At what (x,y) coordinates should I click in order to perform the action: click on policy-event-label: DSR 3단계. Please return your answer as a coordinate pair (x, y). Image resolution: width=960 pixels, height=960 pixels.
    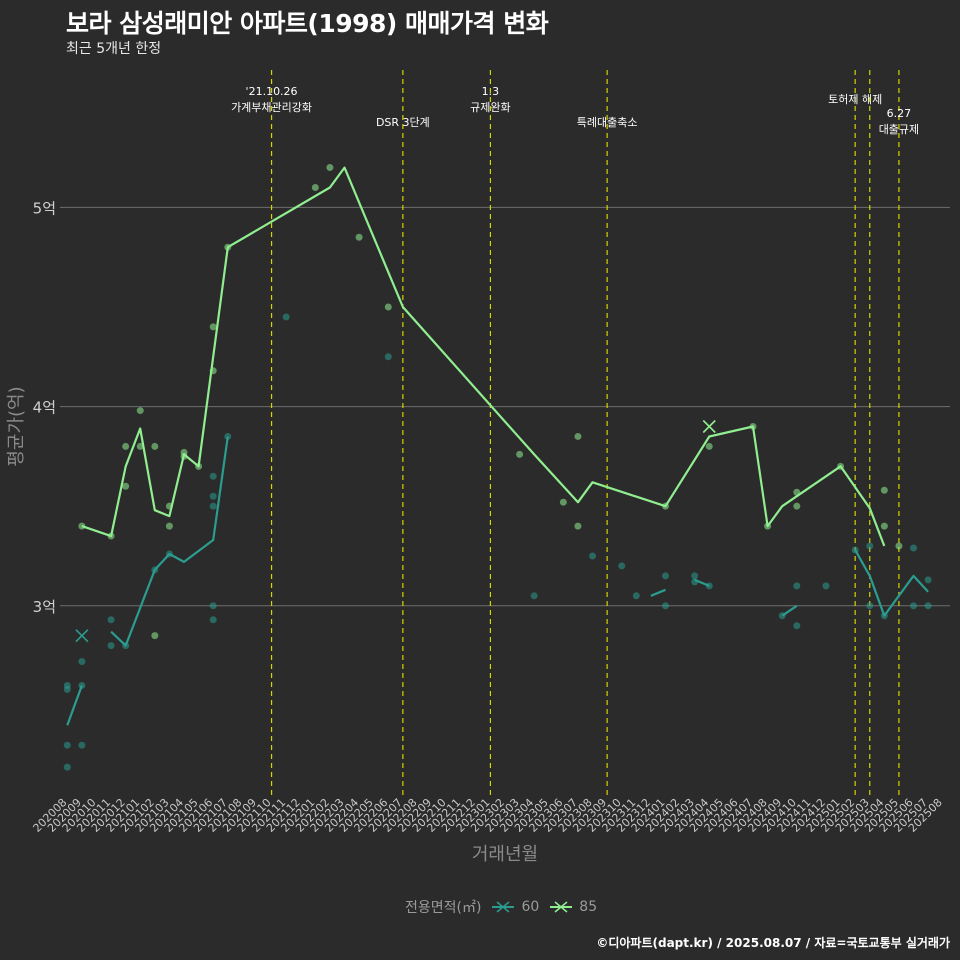
    Looking at the image, I should click on (403, 122).